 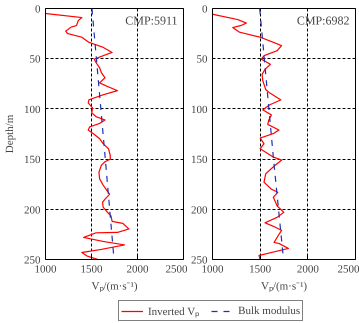 What do you see at coordinates (10, 134) in the screenshot?
I see `y-axis-title: Depth/m` at bounding box center [10, 134].